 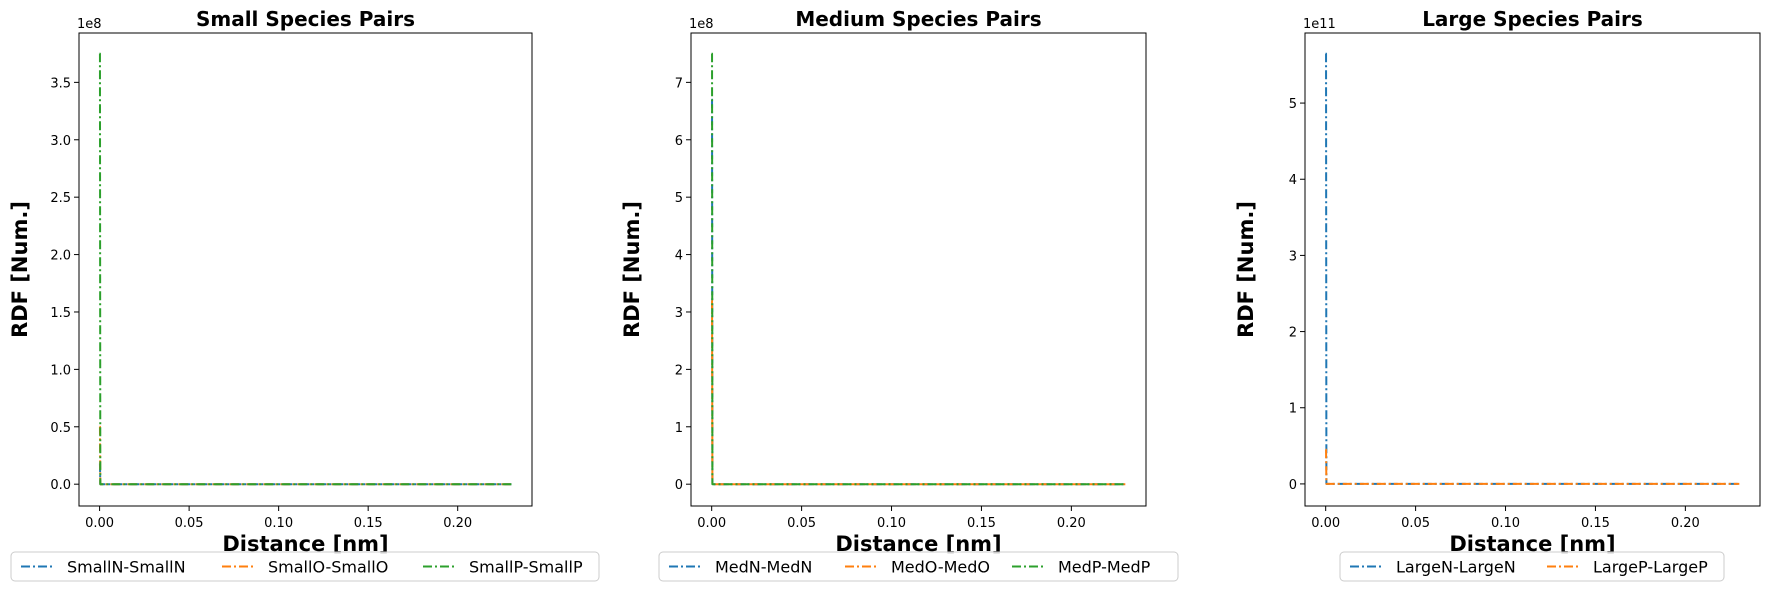 I want to click on y-tick-label: 2.5, so click(x=60, y=198).